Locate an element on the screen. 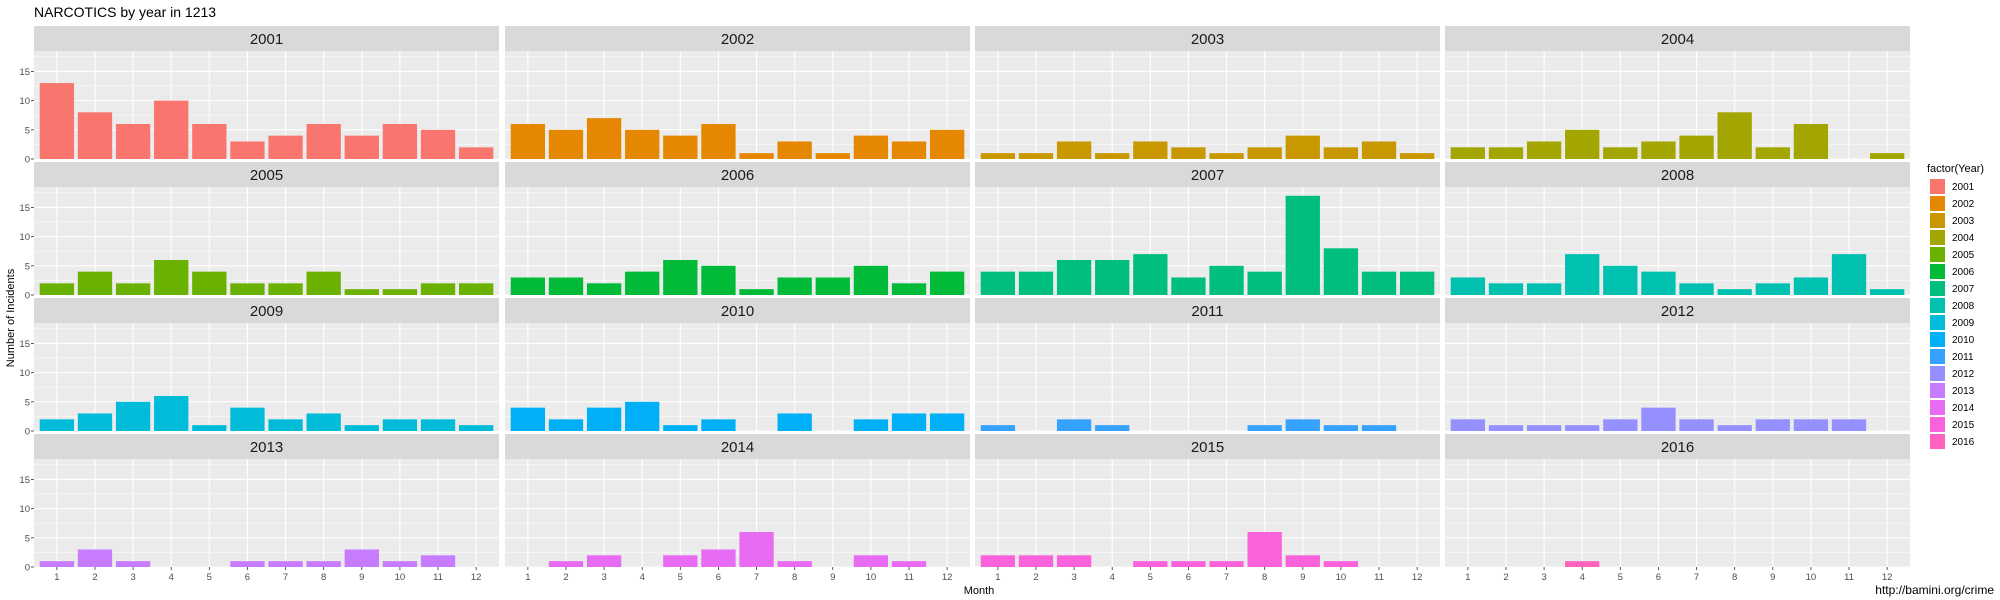 The width and height of the screenshot is (2000, 600). legend-item-2011: 2011 is located at coordinates (1952, 356).